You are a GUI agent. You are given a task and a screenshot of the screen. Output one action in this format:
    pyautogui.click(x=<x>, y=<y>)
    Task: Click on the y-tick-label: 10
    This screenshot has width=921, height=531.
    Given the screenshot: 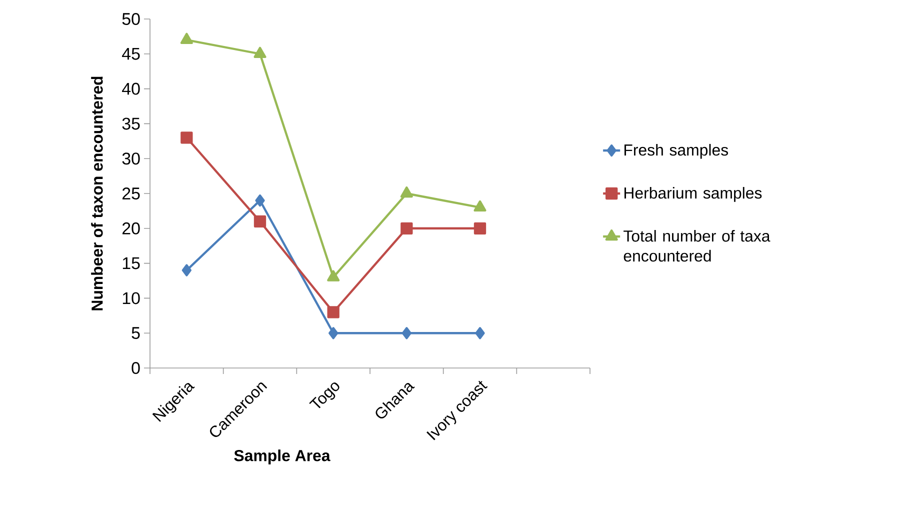 What is the action you would take?
    pyautogui.click(x=131, y=298)
    